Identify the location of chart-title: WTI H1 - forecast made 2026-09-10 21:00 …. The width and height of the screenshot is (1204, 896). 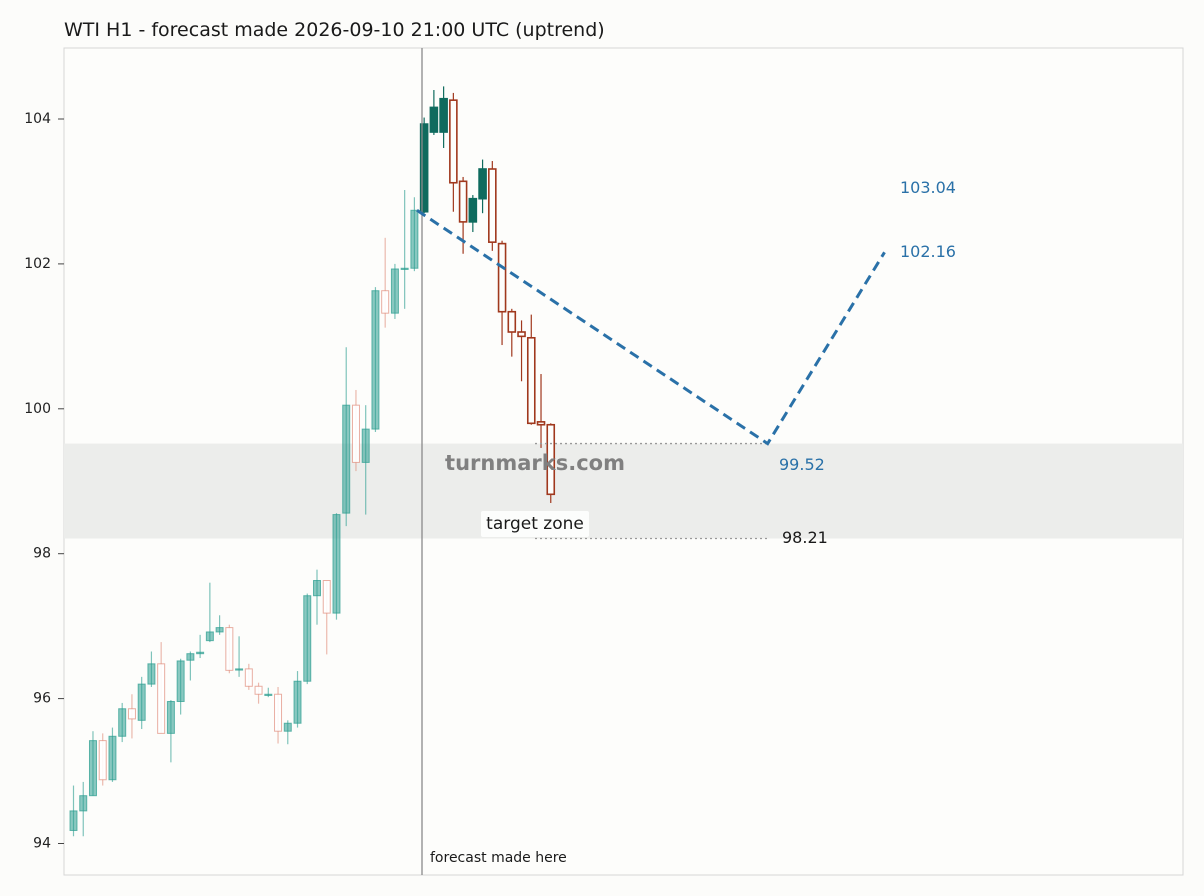
(334, 30).